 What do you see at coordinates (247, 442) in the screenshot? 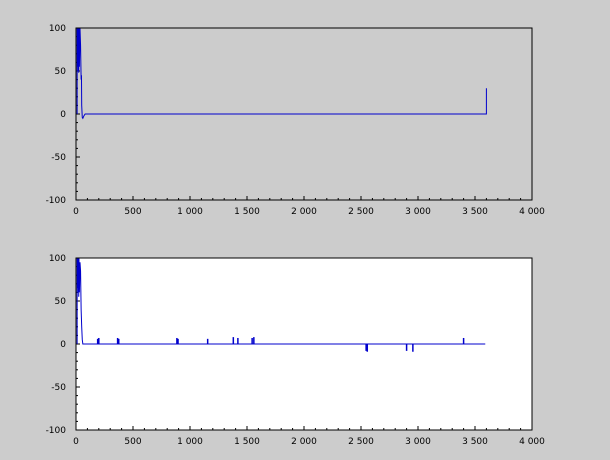
I see `bottom-x-tick-label: 1 500` at bounding box center [247, 442].